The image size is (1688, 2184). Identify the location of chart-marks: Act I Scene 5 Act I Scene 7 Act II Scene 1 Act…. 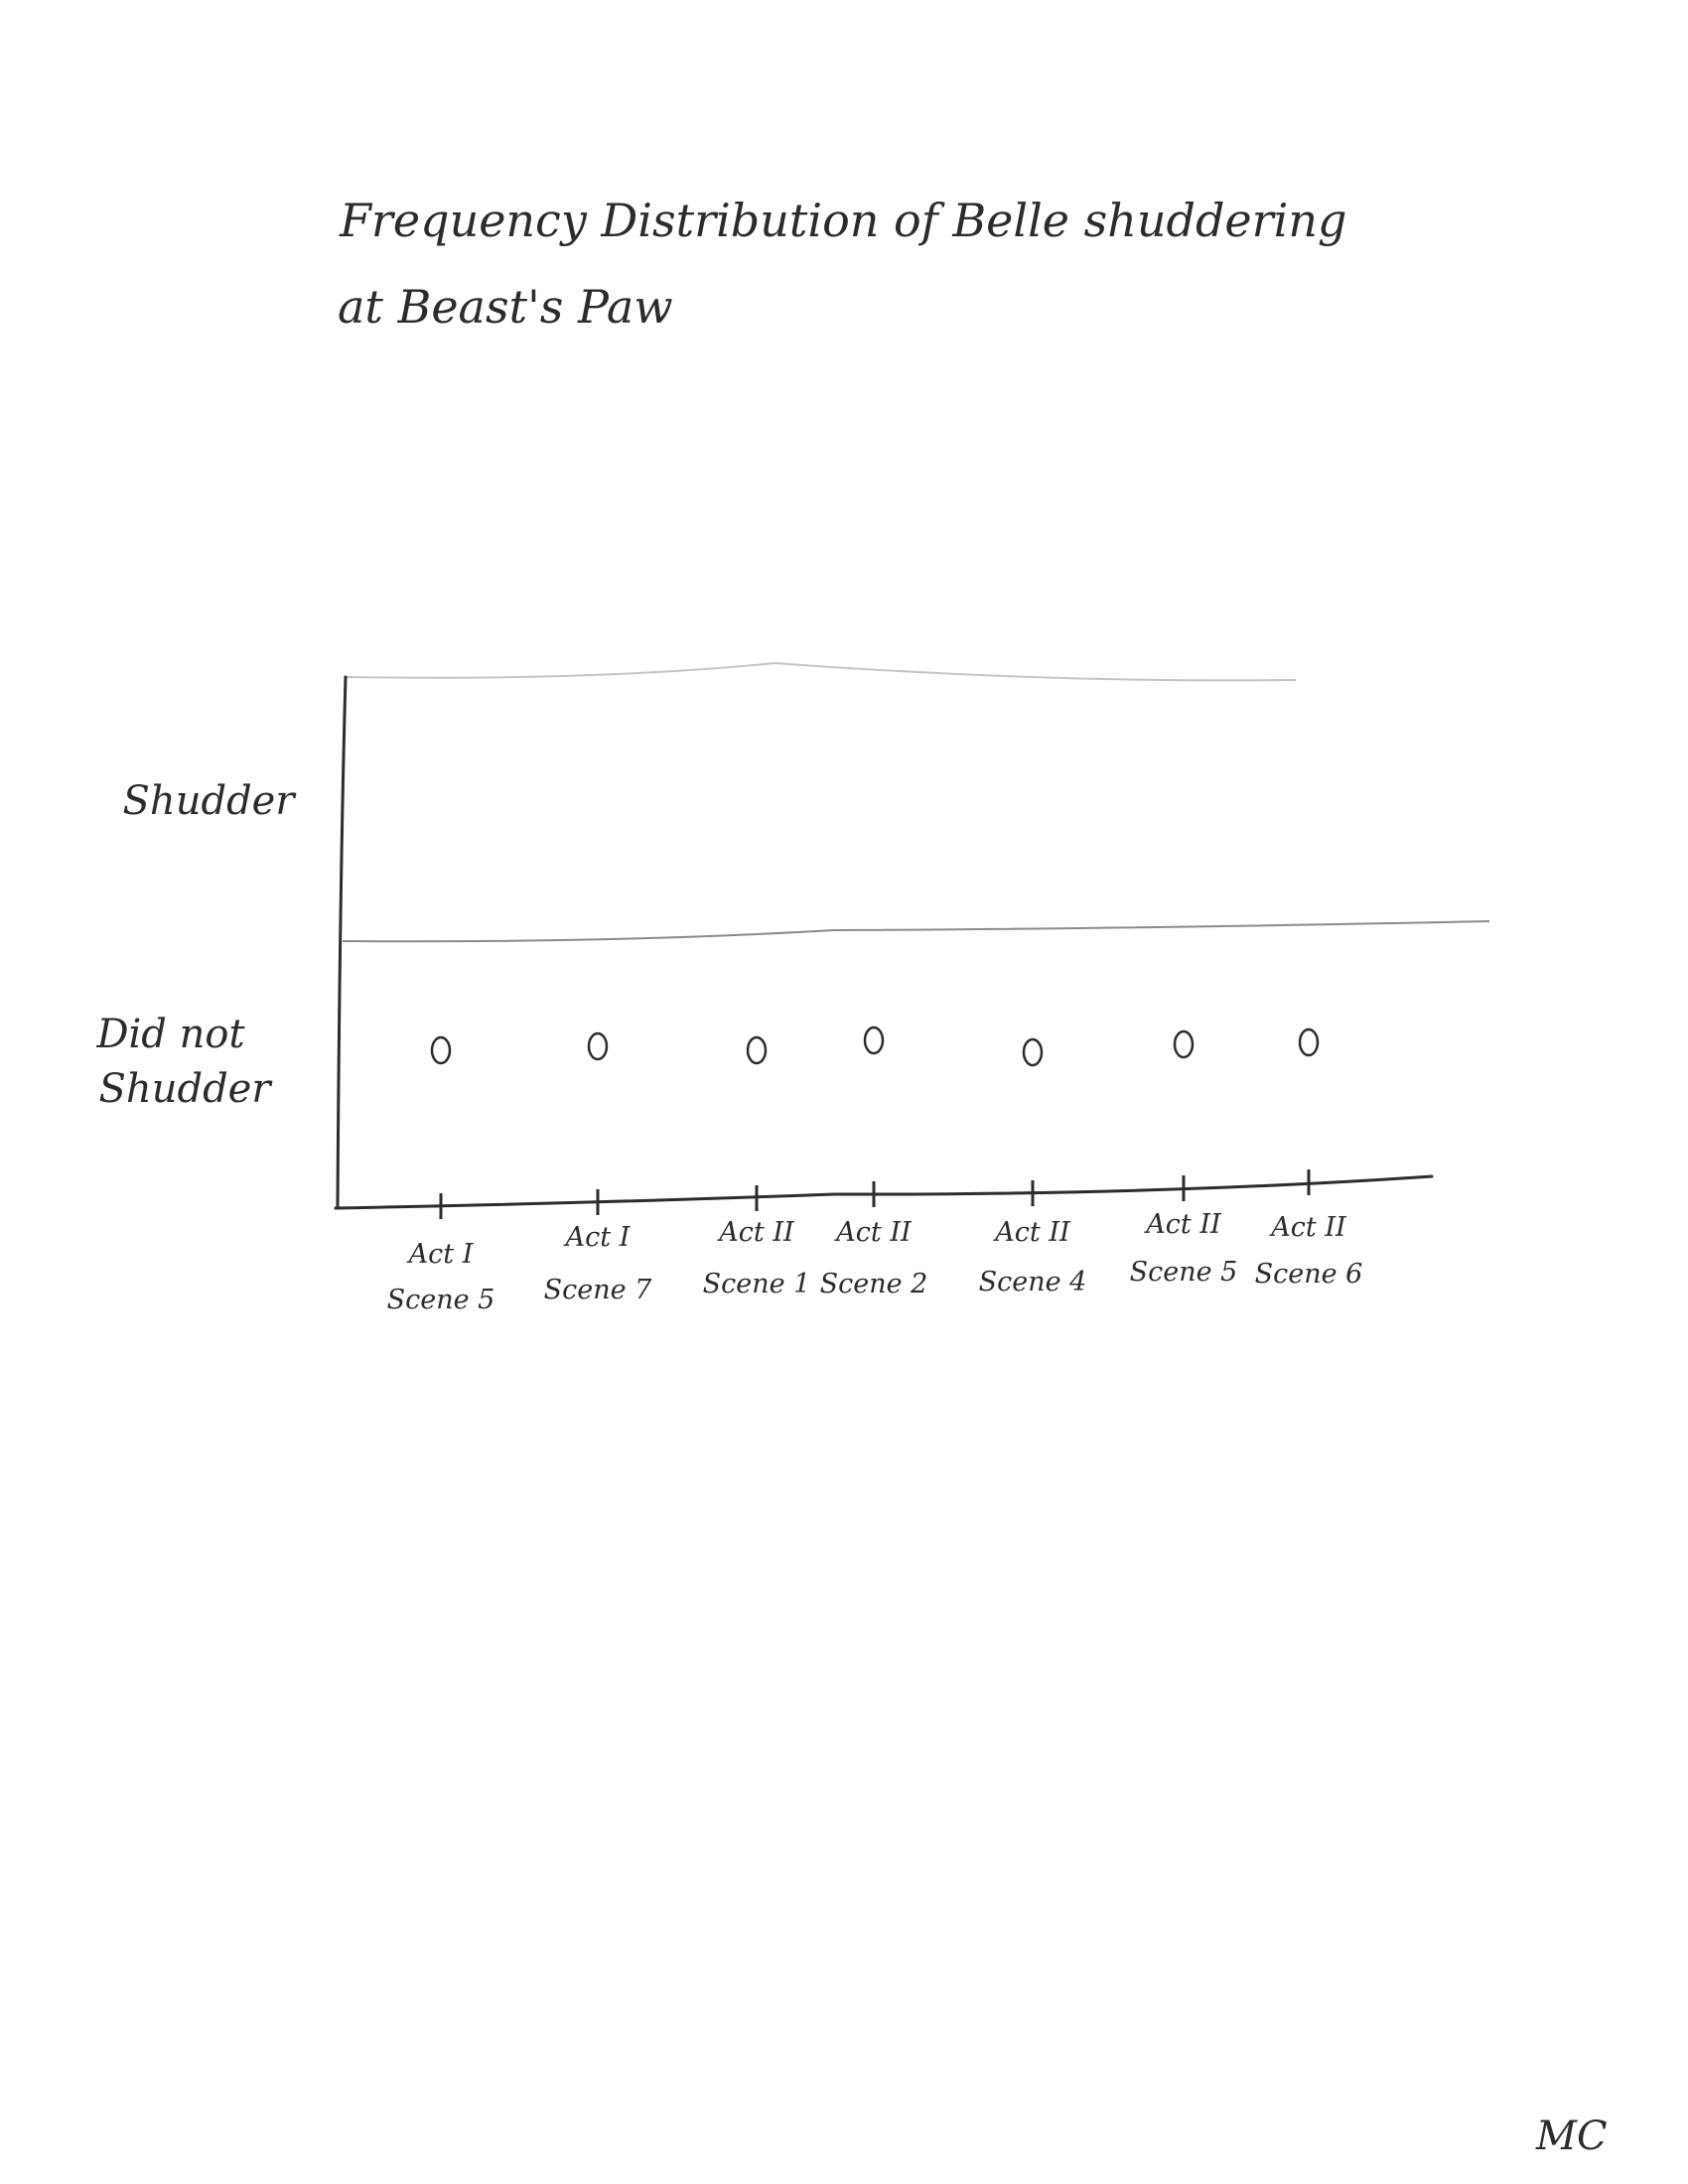
(875, 1170).